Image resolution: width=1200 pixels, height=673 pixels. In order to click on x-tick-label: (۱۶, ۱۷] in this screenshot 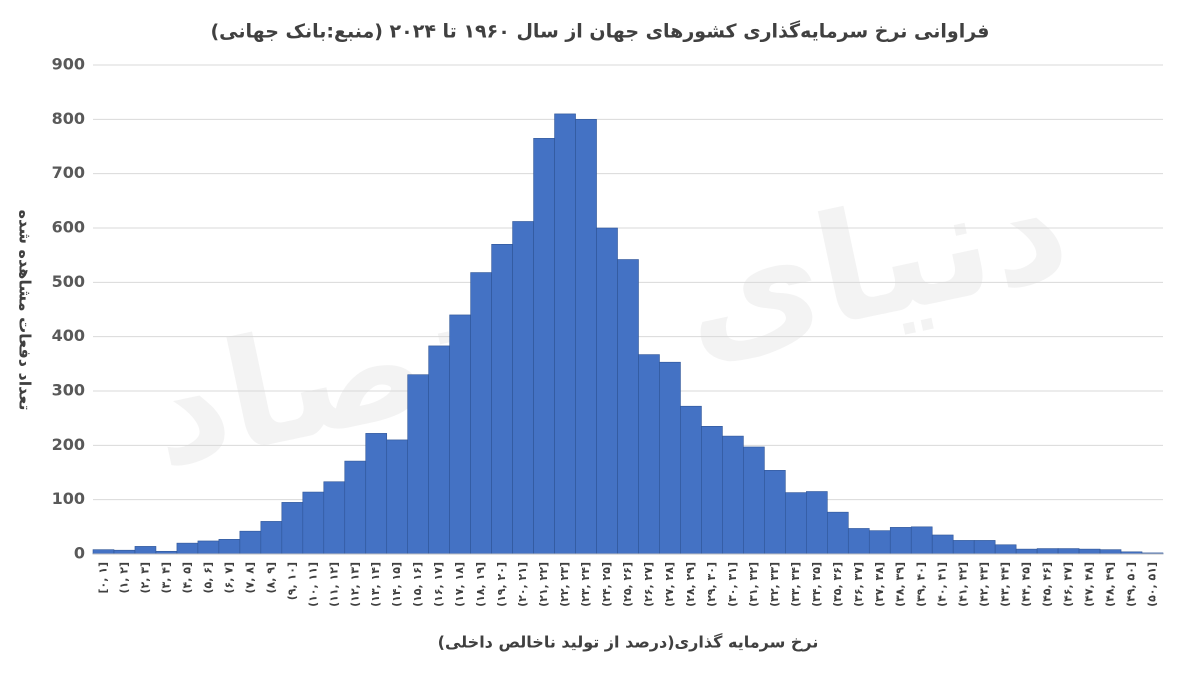, I will do `click(438, 584)`.